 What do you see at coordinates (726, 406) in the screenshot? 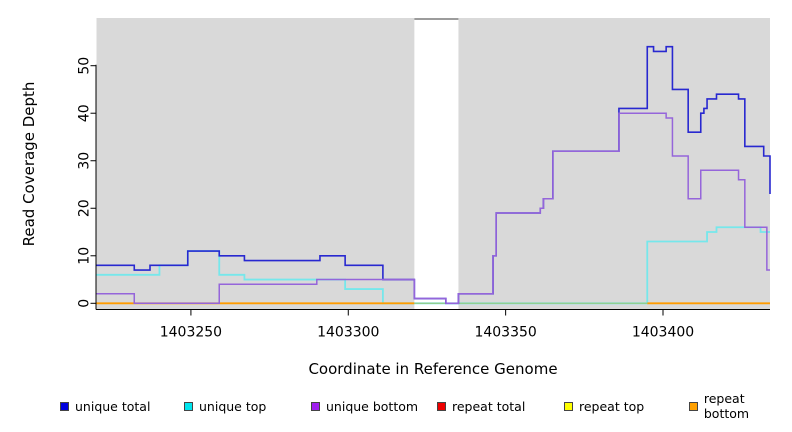
I see `legend-label: repeat bottom` at bounding box center [726, 406].